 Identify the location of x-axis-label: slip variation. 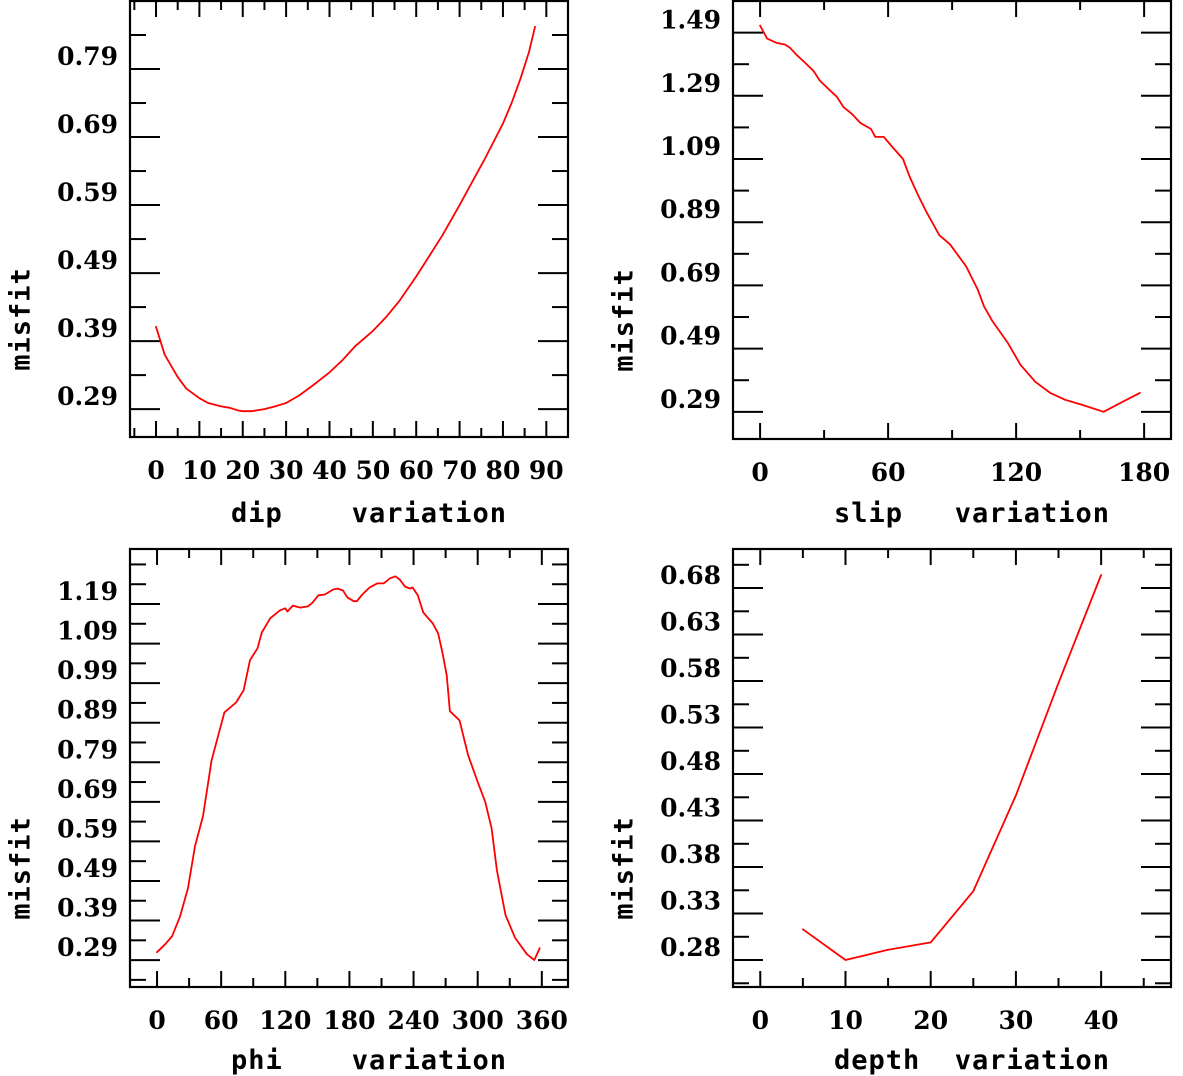
(972, 513).